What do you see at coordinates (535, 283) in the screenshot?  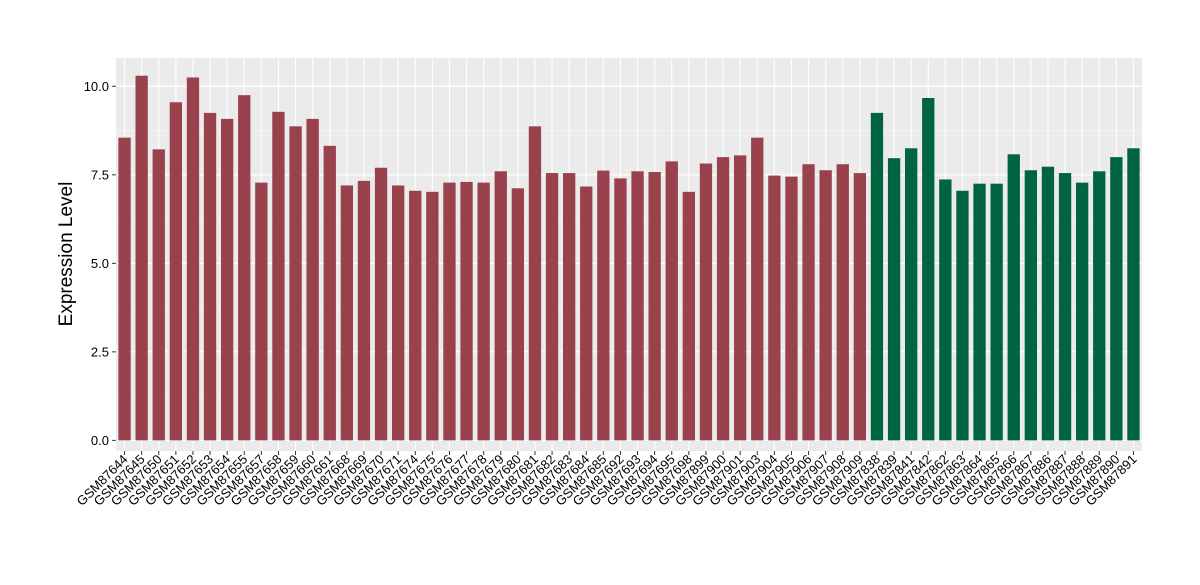 I see `bar-GSM87681` at bounding box center [535, 283].